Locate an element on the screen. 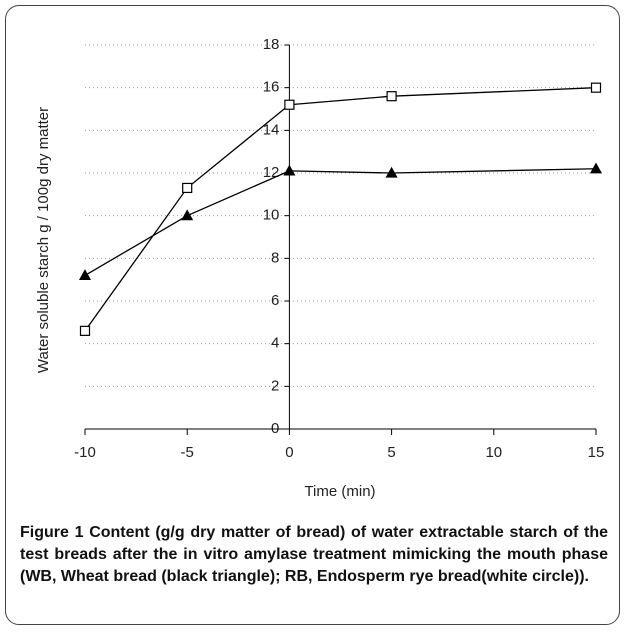 The height and width of the screenshot is (632, 627). caption-label: Figure 1 is located at coordinates (52, 532).